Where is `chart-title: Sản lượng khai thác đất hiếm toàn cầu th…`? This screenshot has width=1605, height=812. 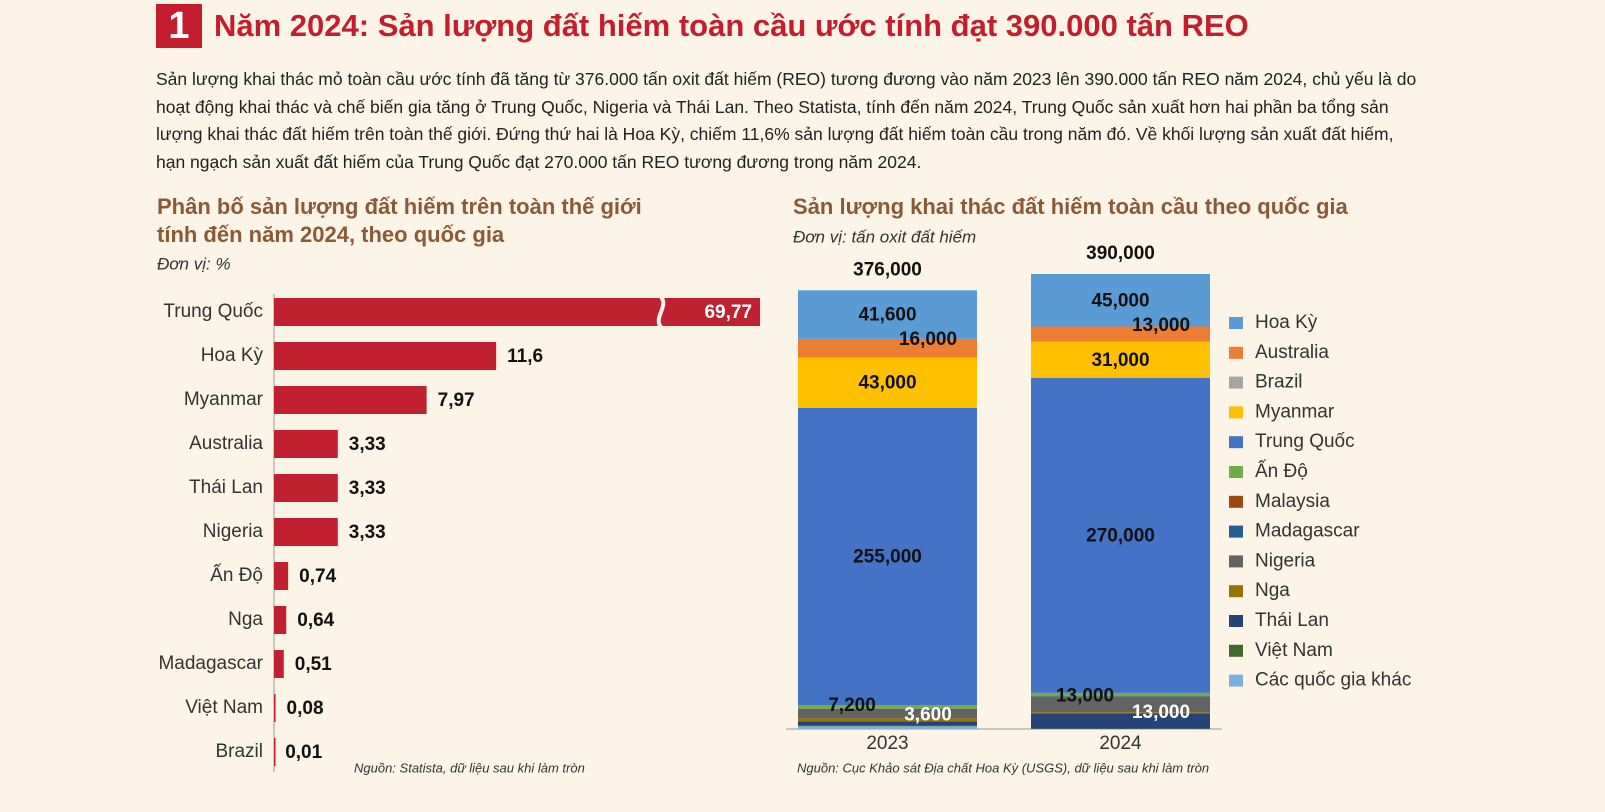
chart-title: Sản lượng khai thác đất hiếm toàn cầu th… is located at coordinates (1071, 206).